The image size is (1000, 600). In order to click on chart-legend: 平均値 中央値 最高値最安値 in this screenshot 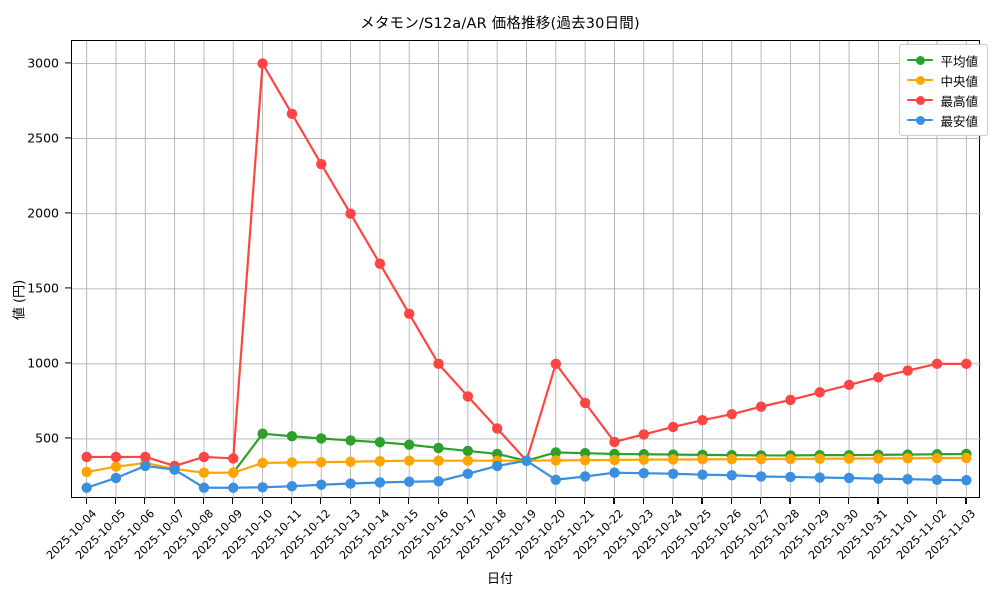, I will do `click(943, 90)`.